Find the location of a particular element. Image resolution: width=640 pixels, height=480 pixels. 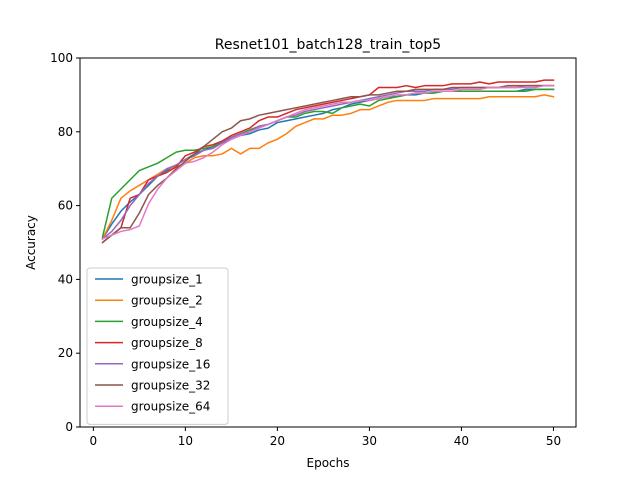

legend-label: groupsize_64 is located at coordinates (170, 407).